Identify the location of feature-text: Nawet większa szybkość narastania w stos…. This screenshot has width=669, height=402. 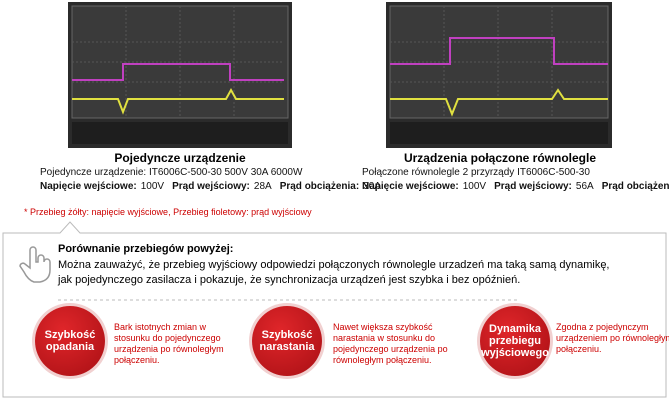
(390, 343).